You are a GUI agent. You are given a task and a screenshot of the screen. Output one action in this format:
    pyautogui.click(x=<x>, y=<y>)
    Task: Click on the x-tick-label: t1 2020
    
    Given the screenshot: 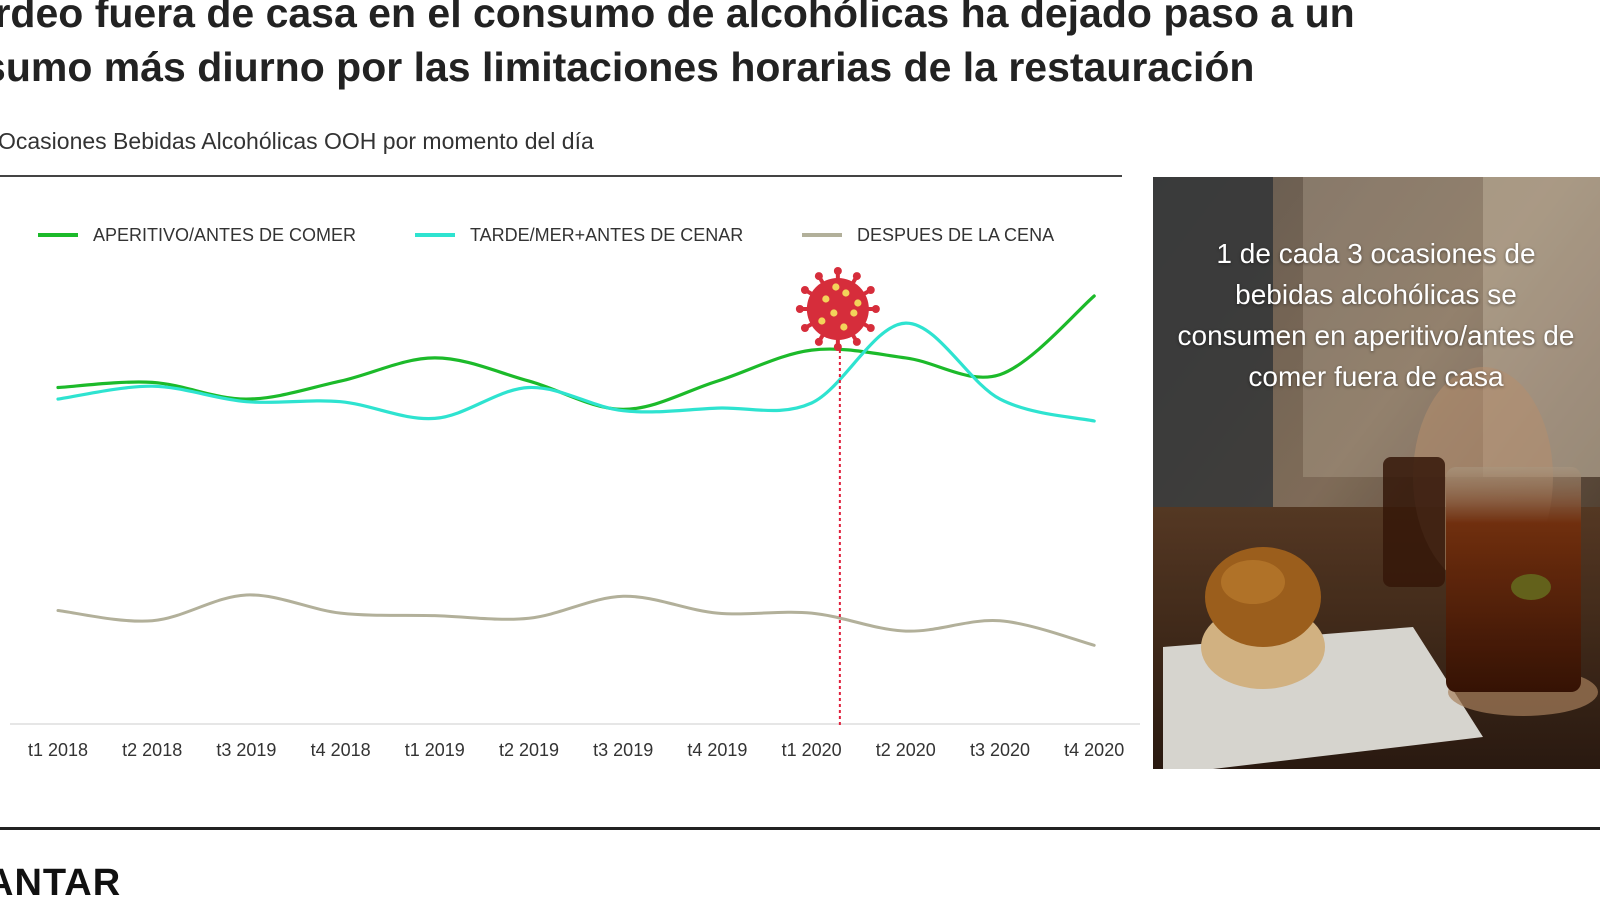 What is the action you would take?
    pyautogui.click(x=812, y=750)
    